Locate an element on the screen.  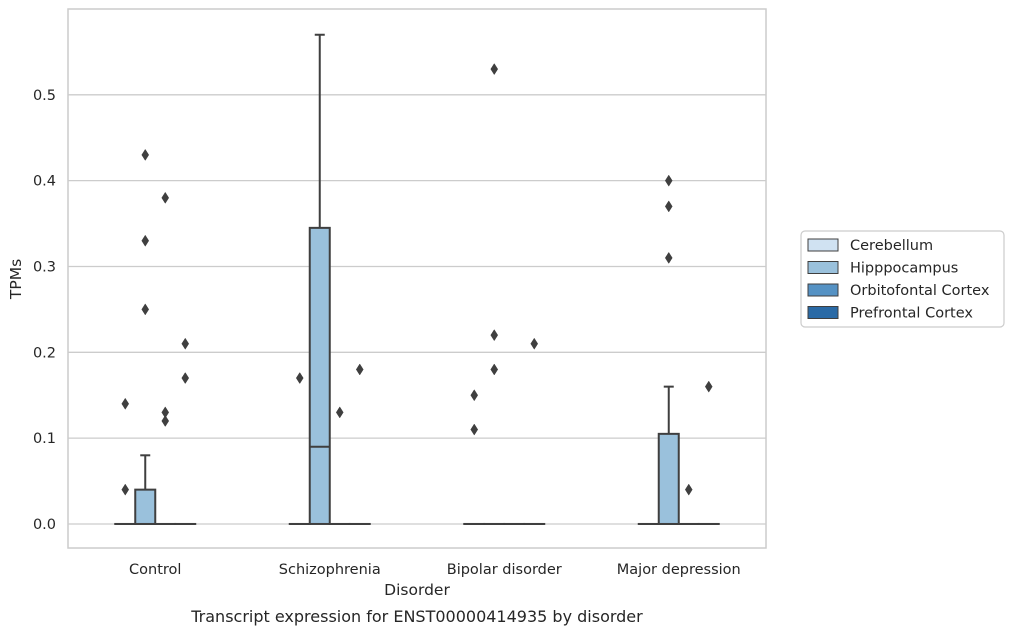
legend-label: Cerebellum is located at coordinates (891, 246).